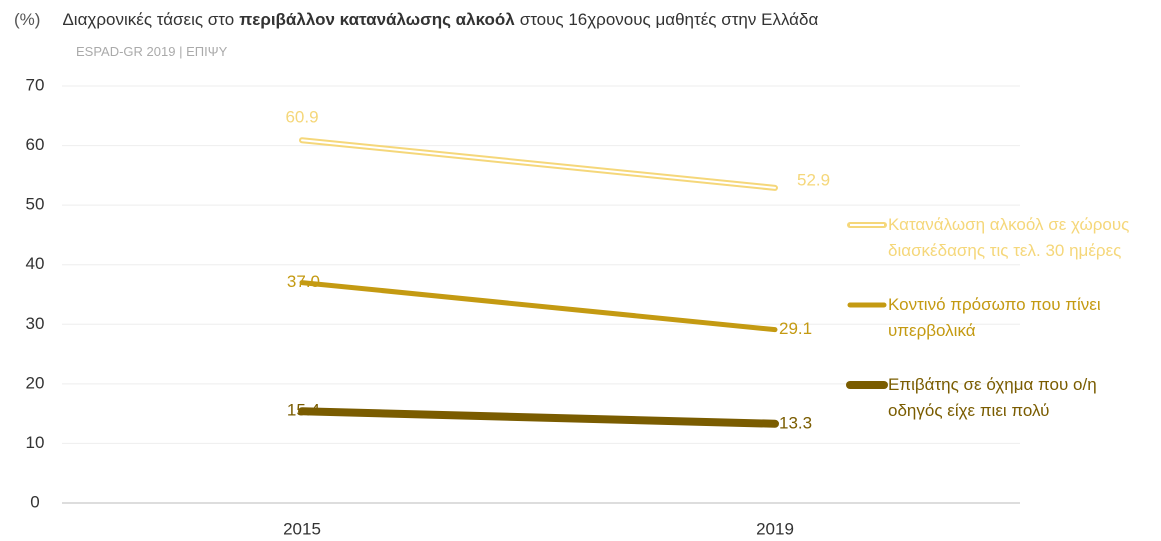 This screenshot has height=541, width=1161. I want to click on y-unit: (%), so click(27, 19).